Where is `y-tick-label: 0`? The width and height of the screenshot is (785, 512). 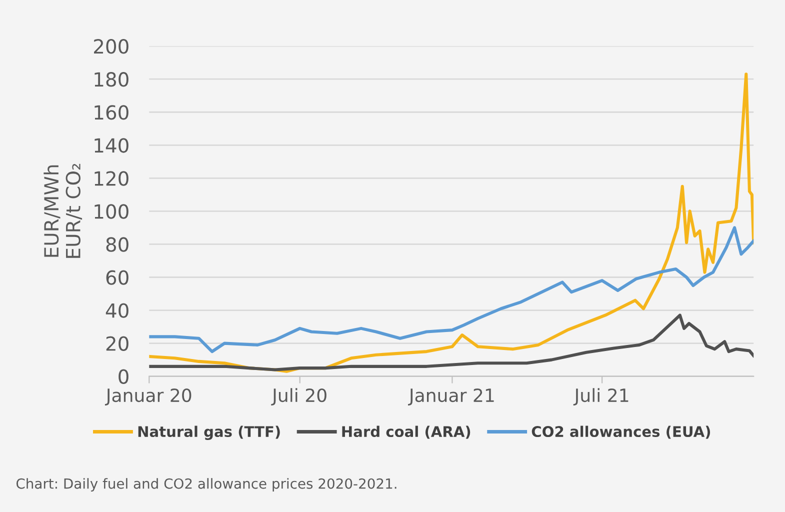 y-tick-label: 0 is located at coordinates (123, 376).